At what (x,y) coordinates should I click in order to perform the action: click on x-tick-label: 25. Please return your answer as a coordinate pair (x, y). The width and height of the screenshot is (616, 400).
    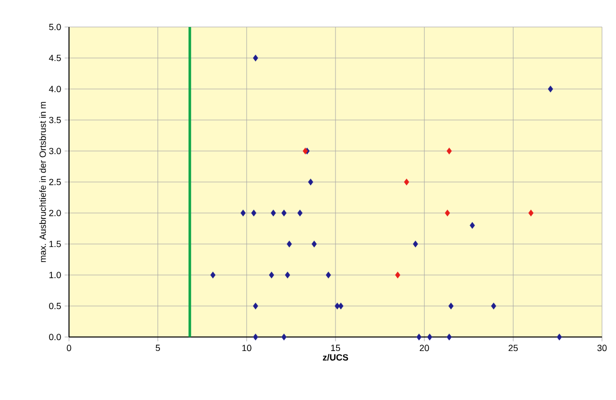
    Looking at the image, I should click on (513, 348).